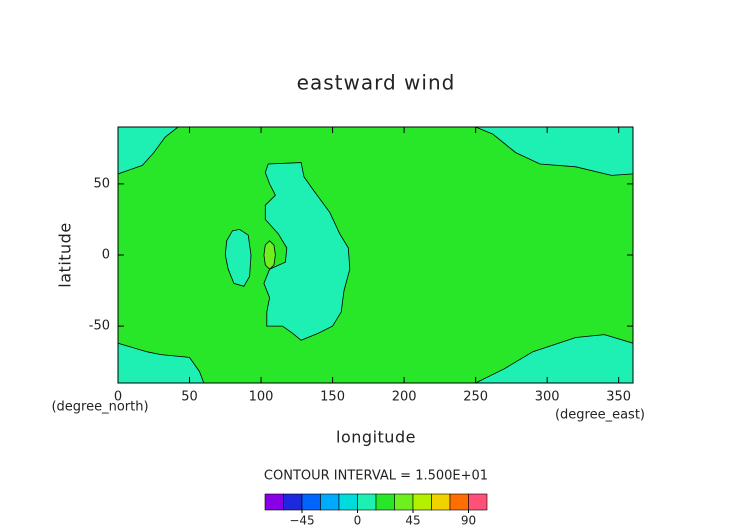 The image size is (752, 532). What do you see at coordinates (547, 397) in the screenshot?
I see `x-tick-label: 300` at bounding box center [547, 397].